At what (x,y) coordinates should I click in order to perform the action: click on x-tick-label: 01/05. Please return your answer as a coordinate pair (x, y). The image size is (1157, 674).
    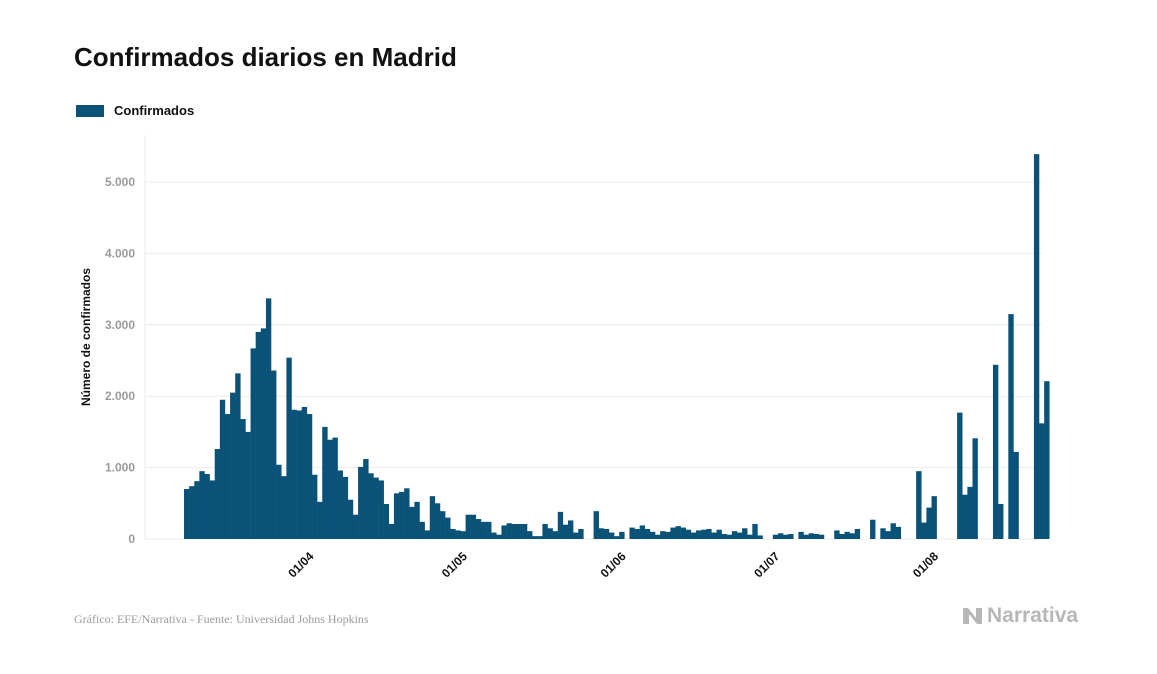
    Looking at the image, I should click on (454, 564).